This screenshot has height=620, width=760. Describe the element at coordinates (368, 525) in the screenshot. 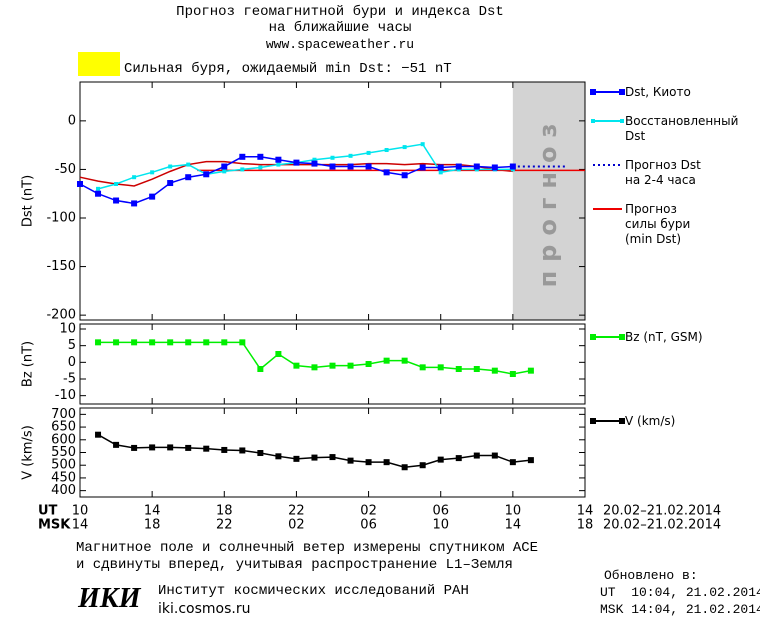

I see `x-tick-label-msk: 06` at that location.